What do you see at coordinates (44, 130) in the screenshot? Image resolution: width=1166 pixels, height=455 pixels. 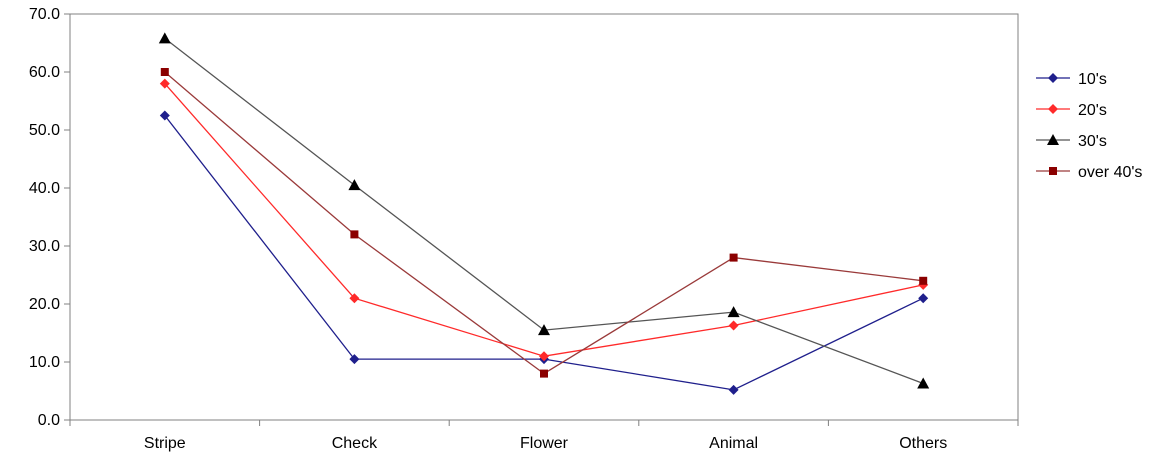 I see `y-tick-label: 50.0` at bounding box center [44, 130].